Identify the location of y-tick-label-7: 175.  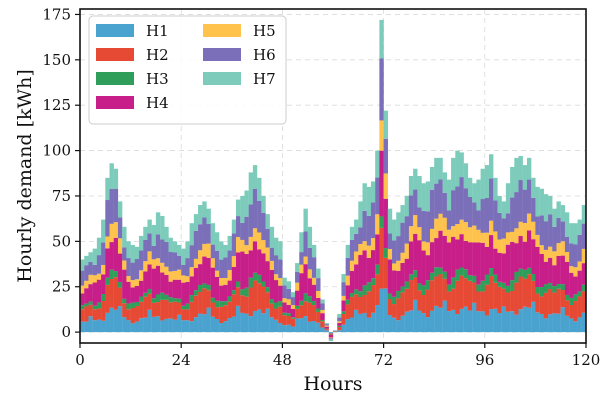
(56, 14).